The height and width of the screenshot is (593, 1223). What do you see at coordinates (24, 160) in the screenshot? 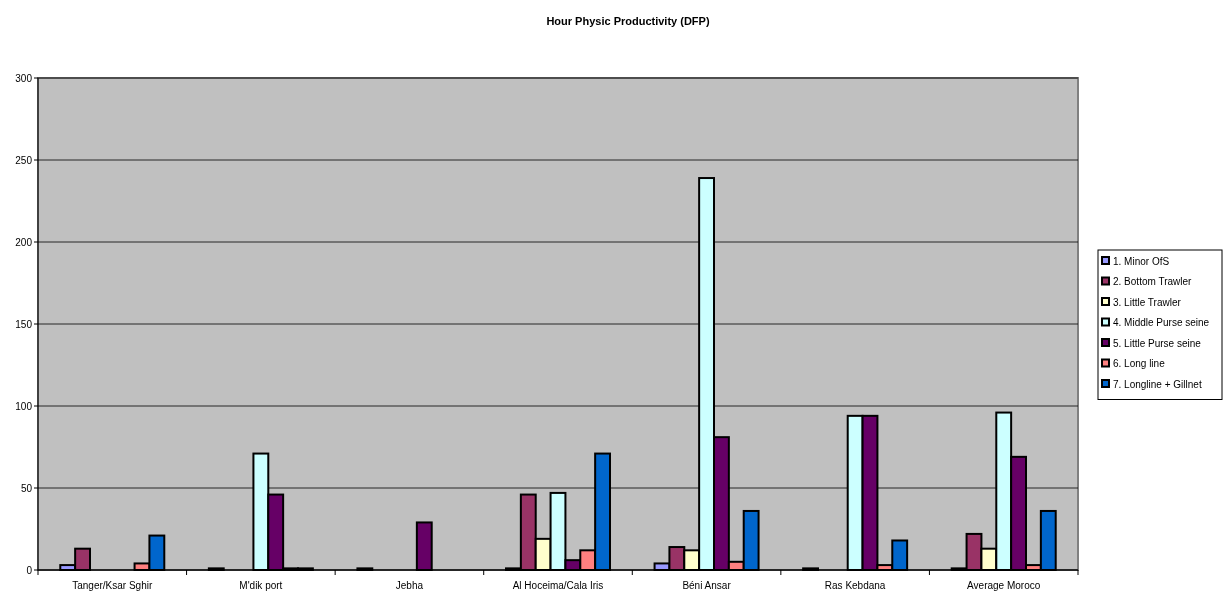
I see `y-tick-label: 250` at bounding box center [24, 160].